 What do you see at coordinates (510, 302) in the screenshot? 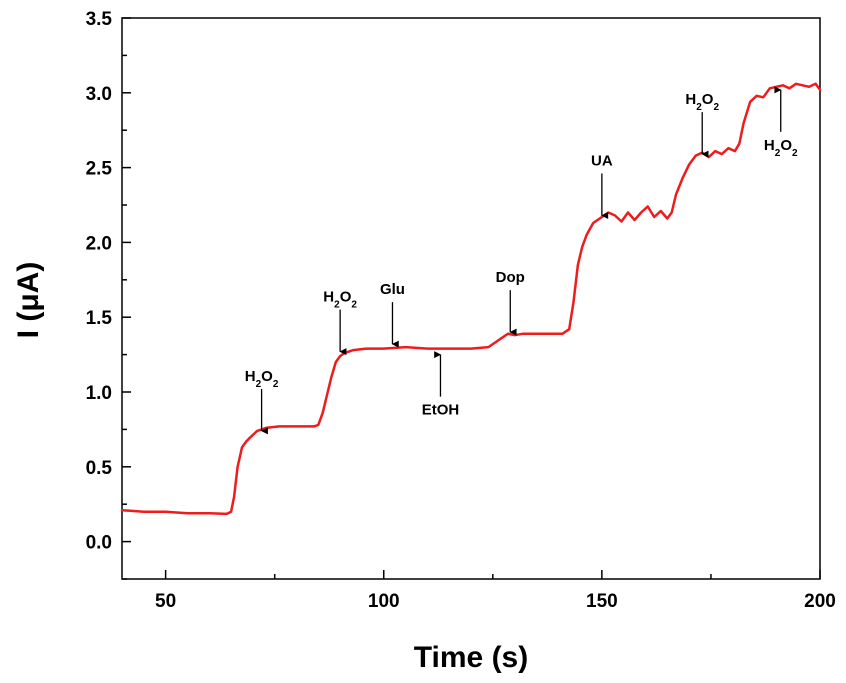
I see `annotation-dop: Dop` at bounding box center [510, 302].